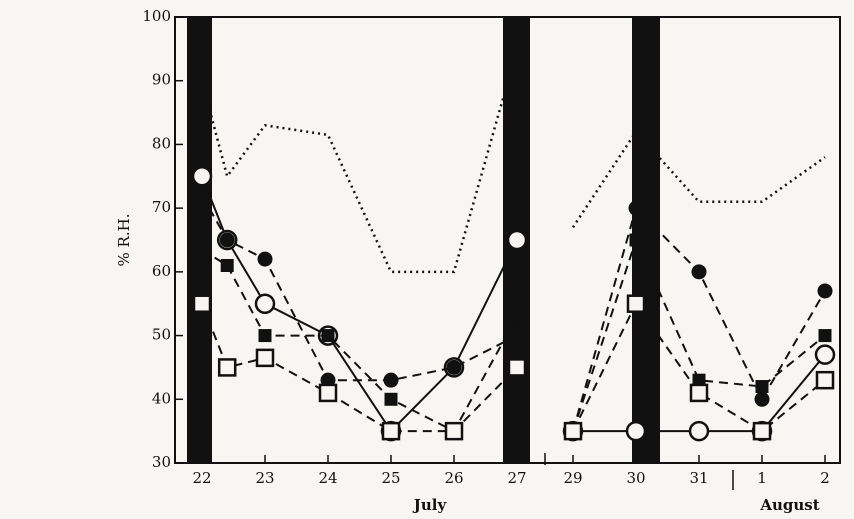 The height and width of the screenshot is (519, 854). Describe the element at coordinates (516, 478) in the screenshot. I see `x-tick-label: 27` at that location.